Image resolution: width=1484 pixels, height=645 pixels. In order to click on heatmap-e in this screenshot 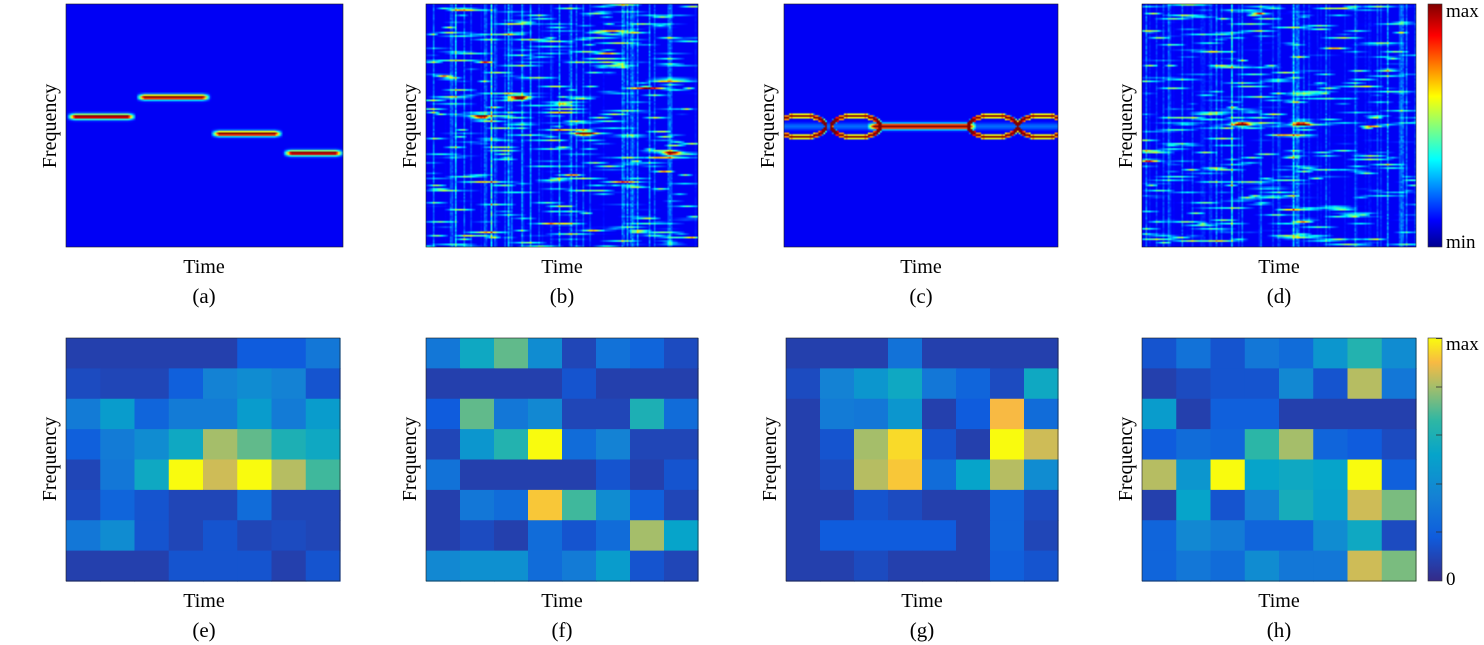, I will do `click(203, 460)`.